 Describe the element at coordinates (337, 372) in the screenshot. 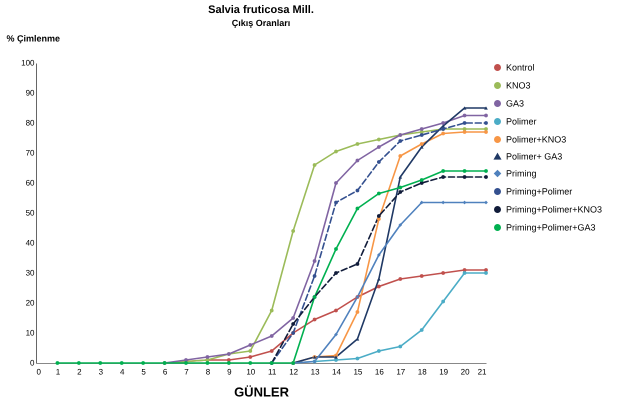

I see `x-tick-label: 14` at that location.